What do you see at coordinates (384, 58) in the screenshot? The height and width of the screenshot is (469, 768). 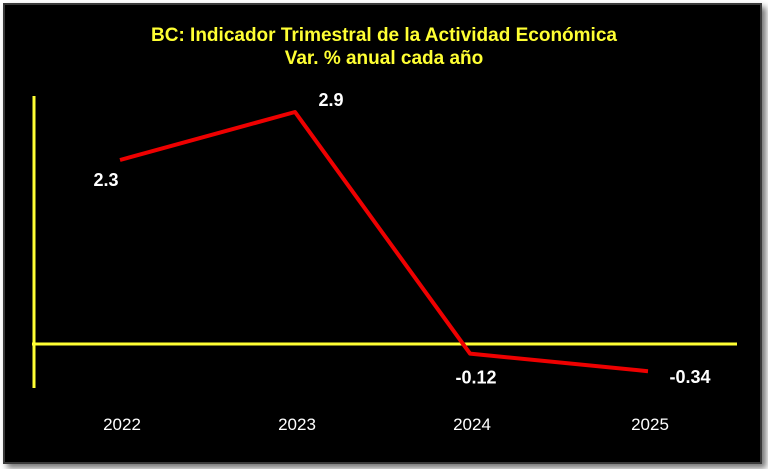 I see `chart-subtitle: Var. % anual cada año` at bounding box center [384, 58].